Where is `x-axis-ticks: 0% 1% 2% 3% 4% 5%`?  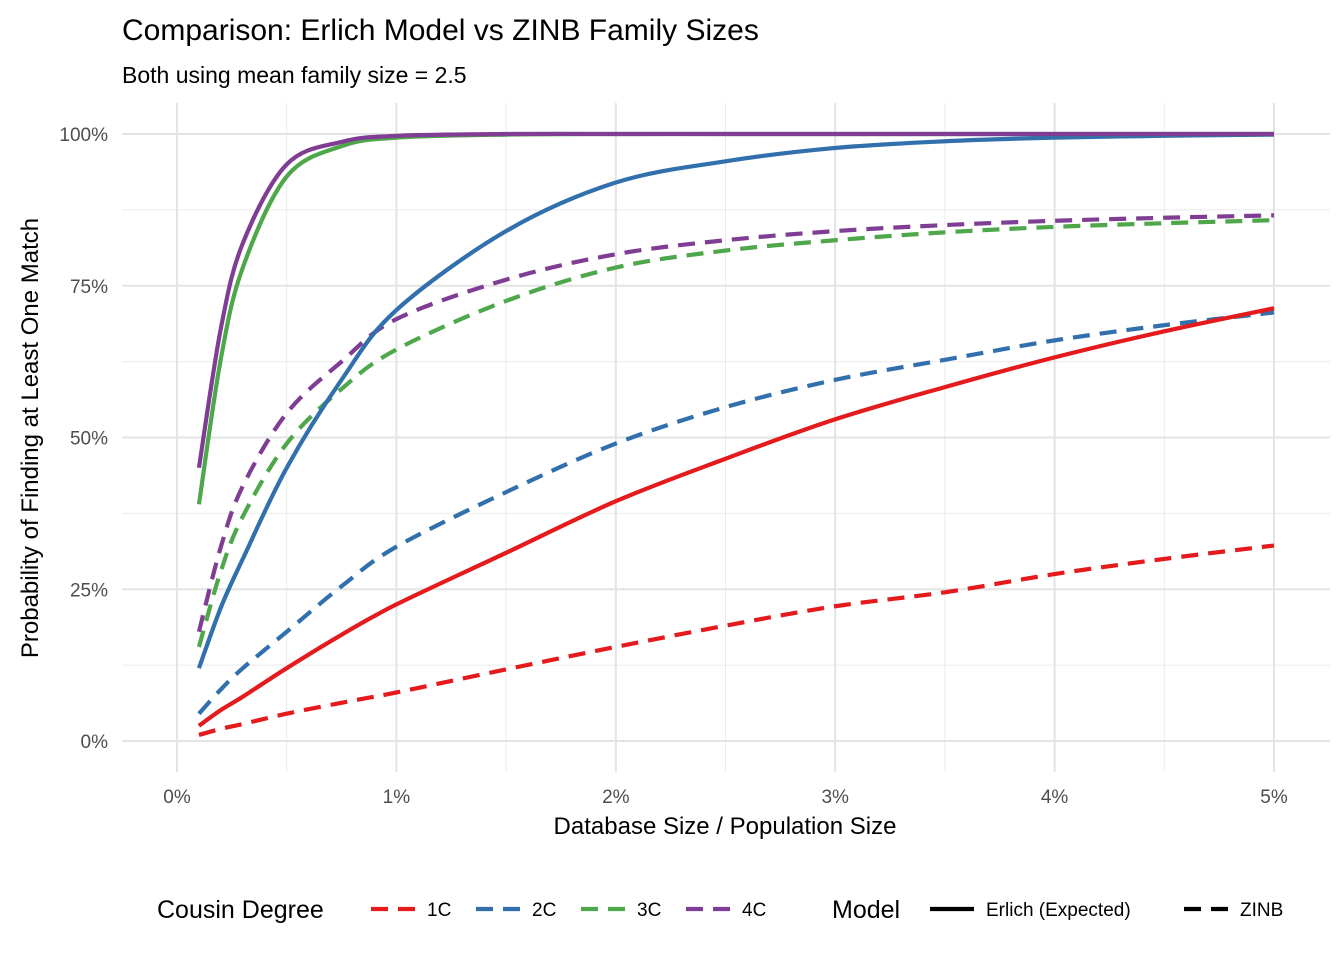
x-axis-ticks: 0% 1% 2% 3% 4% 5% is located at coordinates (725, 797).